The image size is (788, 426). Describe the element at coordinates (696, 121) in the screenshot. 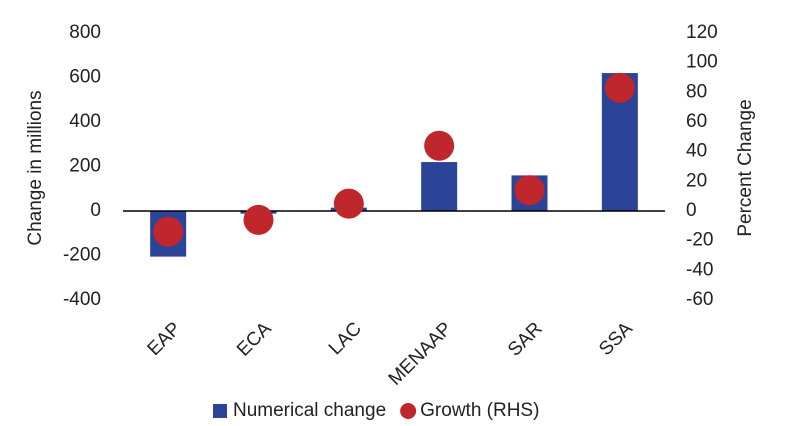

I see `y2-tick-label: 60` at that location.